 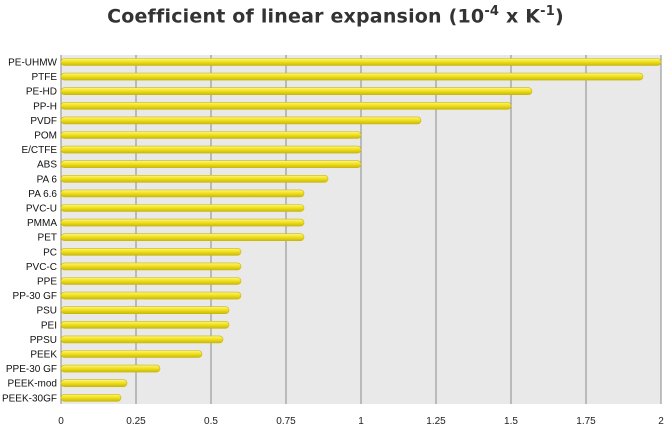 I want to click on category-label: PPE-30 GF, so click(x=31, y=369).